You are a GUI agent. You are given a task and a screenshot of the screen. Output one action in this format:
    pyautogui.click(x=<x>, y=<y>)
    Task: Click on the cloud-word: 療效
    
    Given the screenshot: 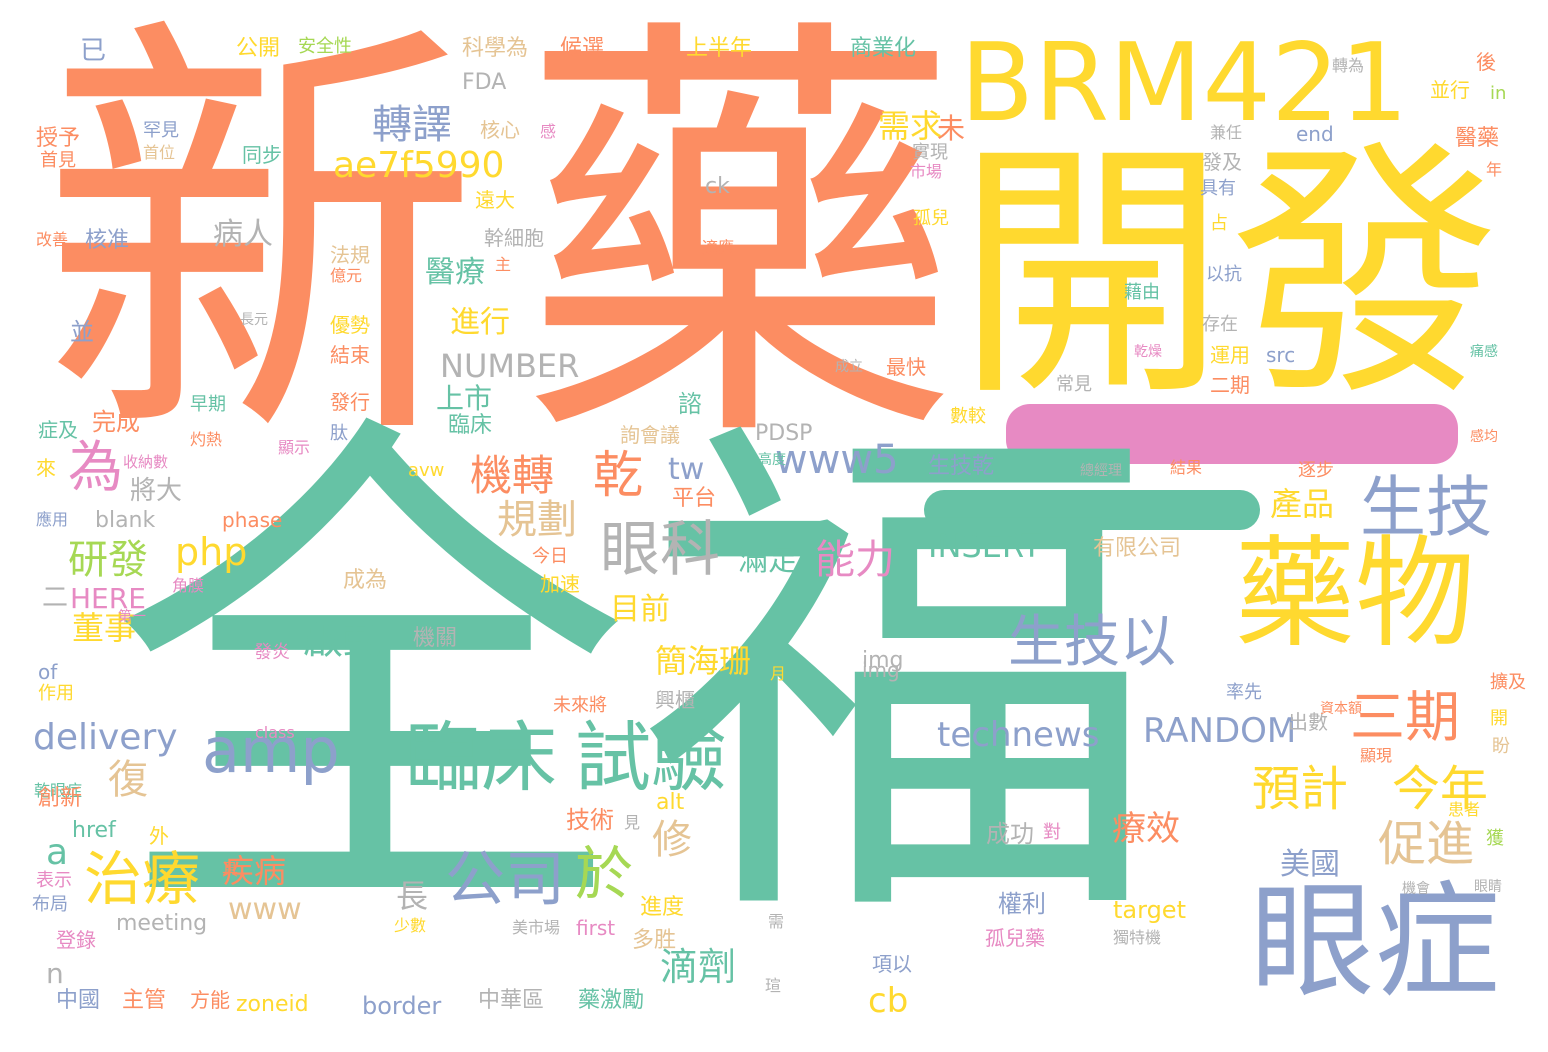 What is the action you would take?
    pyautogui.click(x=1146, y=829)
    